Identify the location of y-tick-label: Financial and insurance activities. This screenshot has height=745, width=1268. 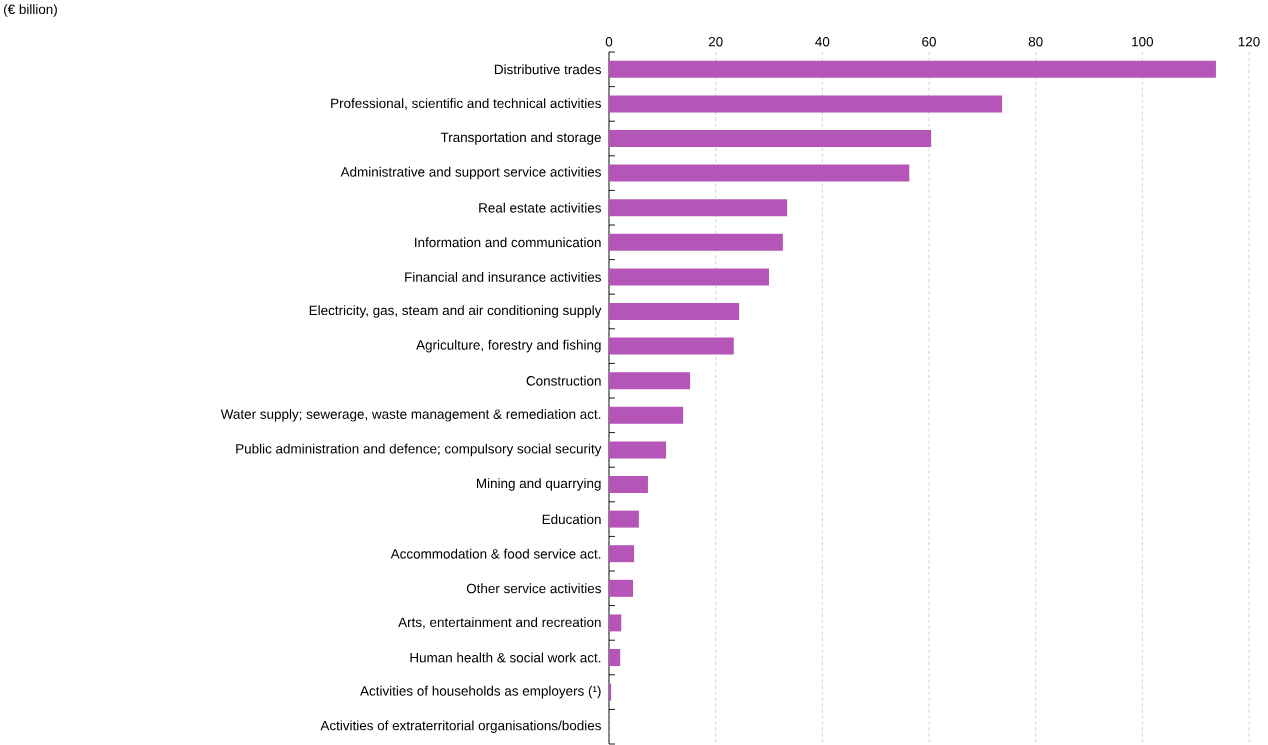
(503, 276).